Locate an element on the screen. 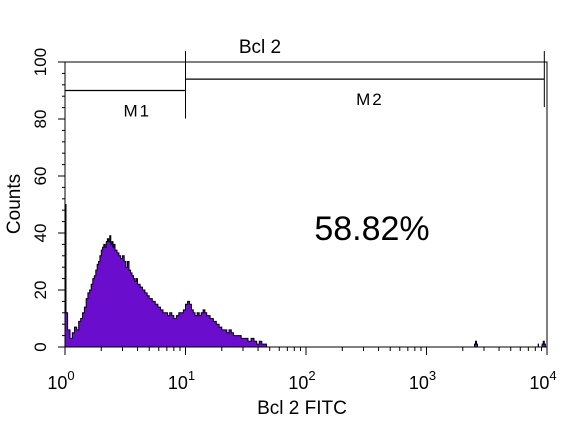 This screenshot has width=572, height=432. y-tick-label: 40 is located at coordinates (40, 233).